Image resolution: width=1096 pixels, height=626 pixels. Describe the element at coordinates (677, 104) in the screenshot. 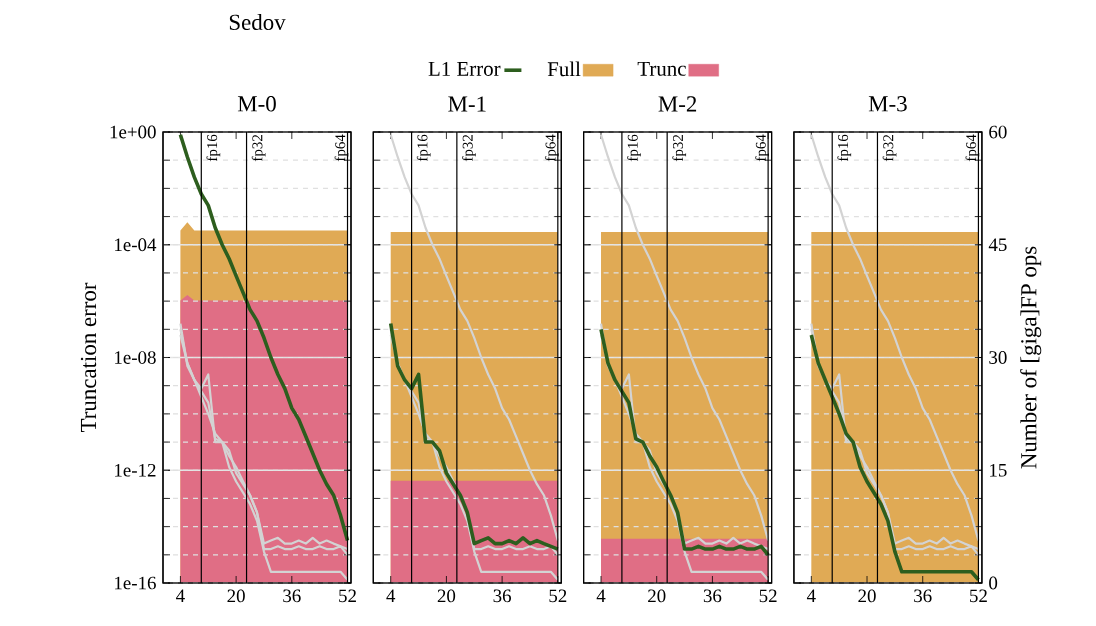

I see `chart-title: M-2` at that location.